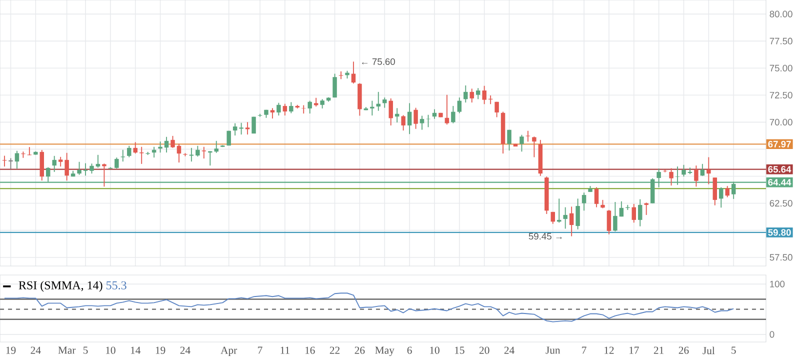  I want to click on y-tick-label: 62.50, so click(781, 203).